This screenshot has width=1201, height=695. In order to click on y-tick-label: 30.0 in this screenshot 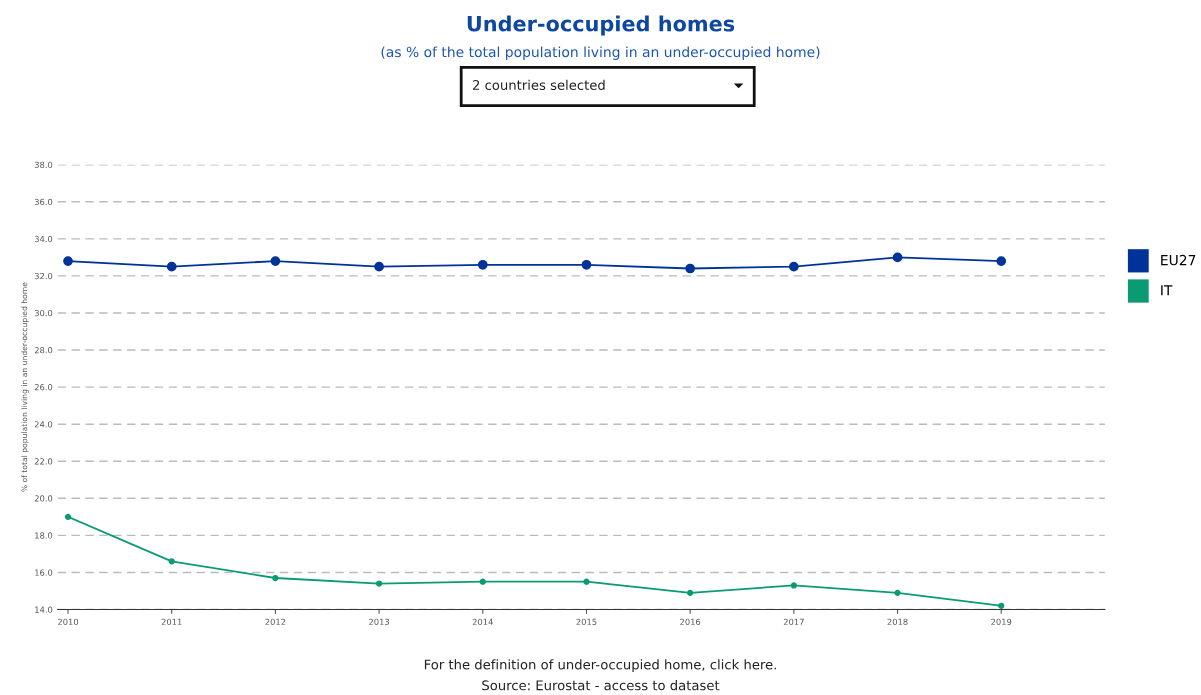, I will do `click(43, 313)`.